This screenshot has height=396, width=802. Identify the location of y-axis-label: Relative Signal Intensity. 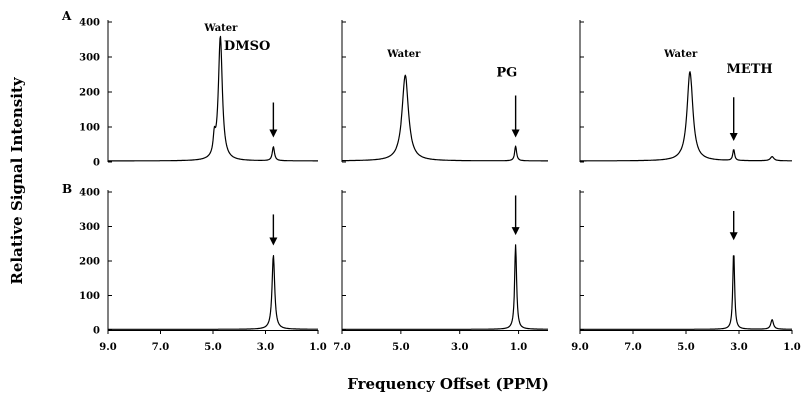
(17, 180).